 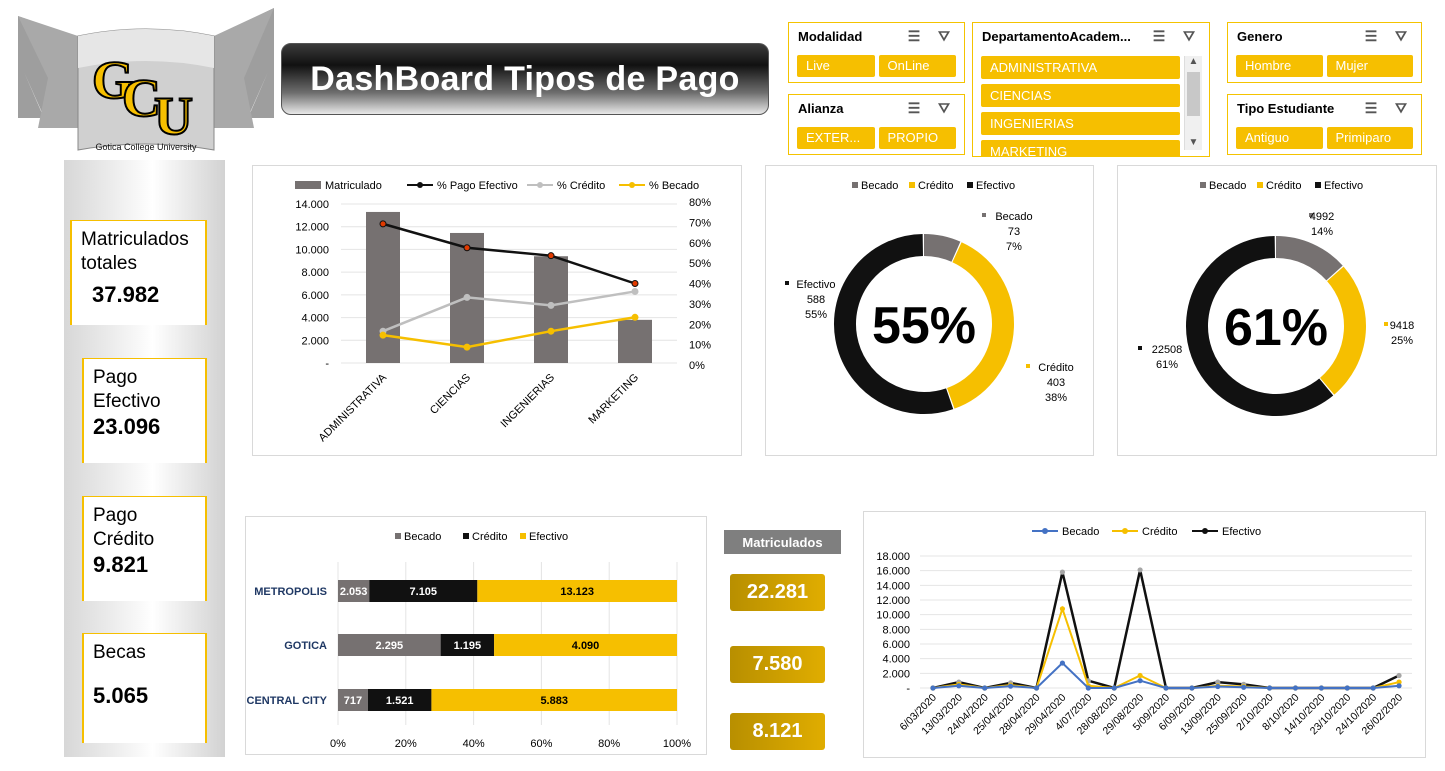 What do you see at coordinates (144, 548) in the screenshot?
I see `kpi-pago-credito: Pago Crédito 9.821` at bounding box center [144, 548].